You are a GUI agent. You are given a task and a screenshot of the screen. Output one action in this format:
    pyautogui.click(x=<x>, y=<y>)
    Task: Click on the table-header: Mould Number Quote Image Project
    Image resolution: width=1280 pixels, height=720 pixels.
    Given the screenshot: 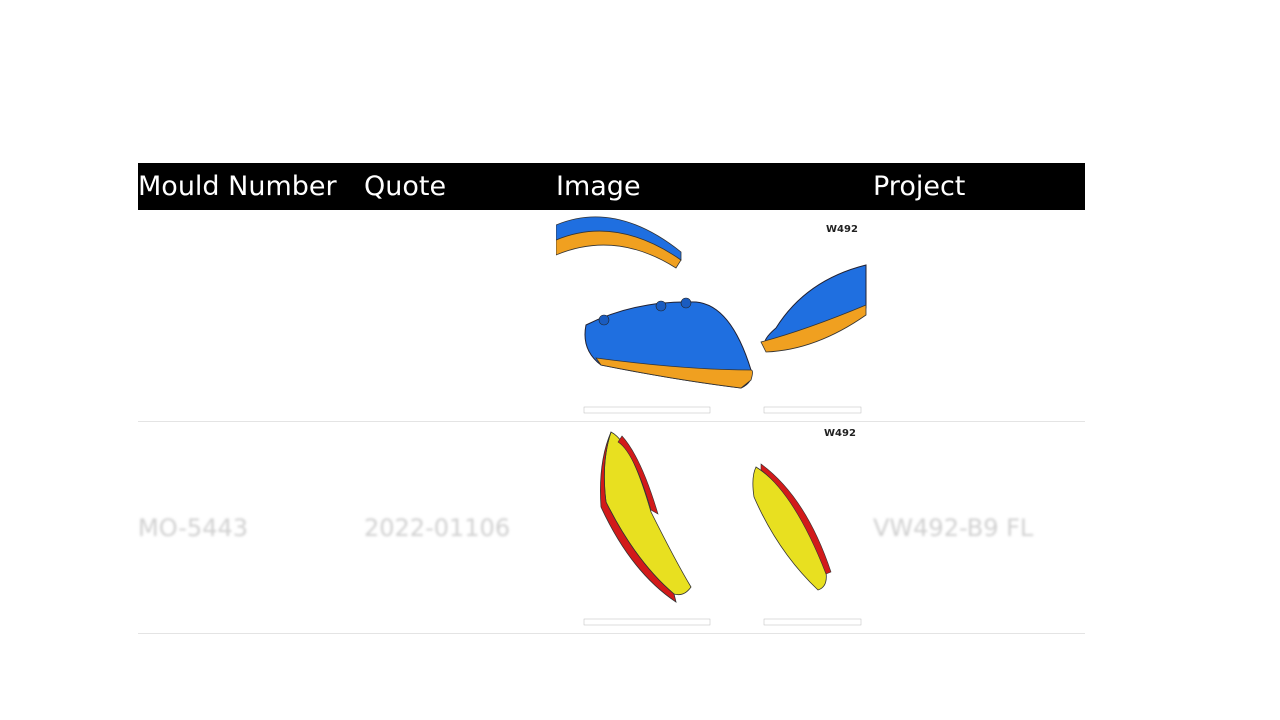 What is the action you would take?
    pyautogui.click(x=611, y=186)
    